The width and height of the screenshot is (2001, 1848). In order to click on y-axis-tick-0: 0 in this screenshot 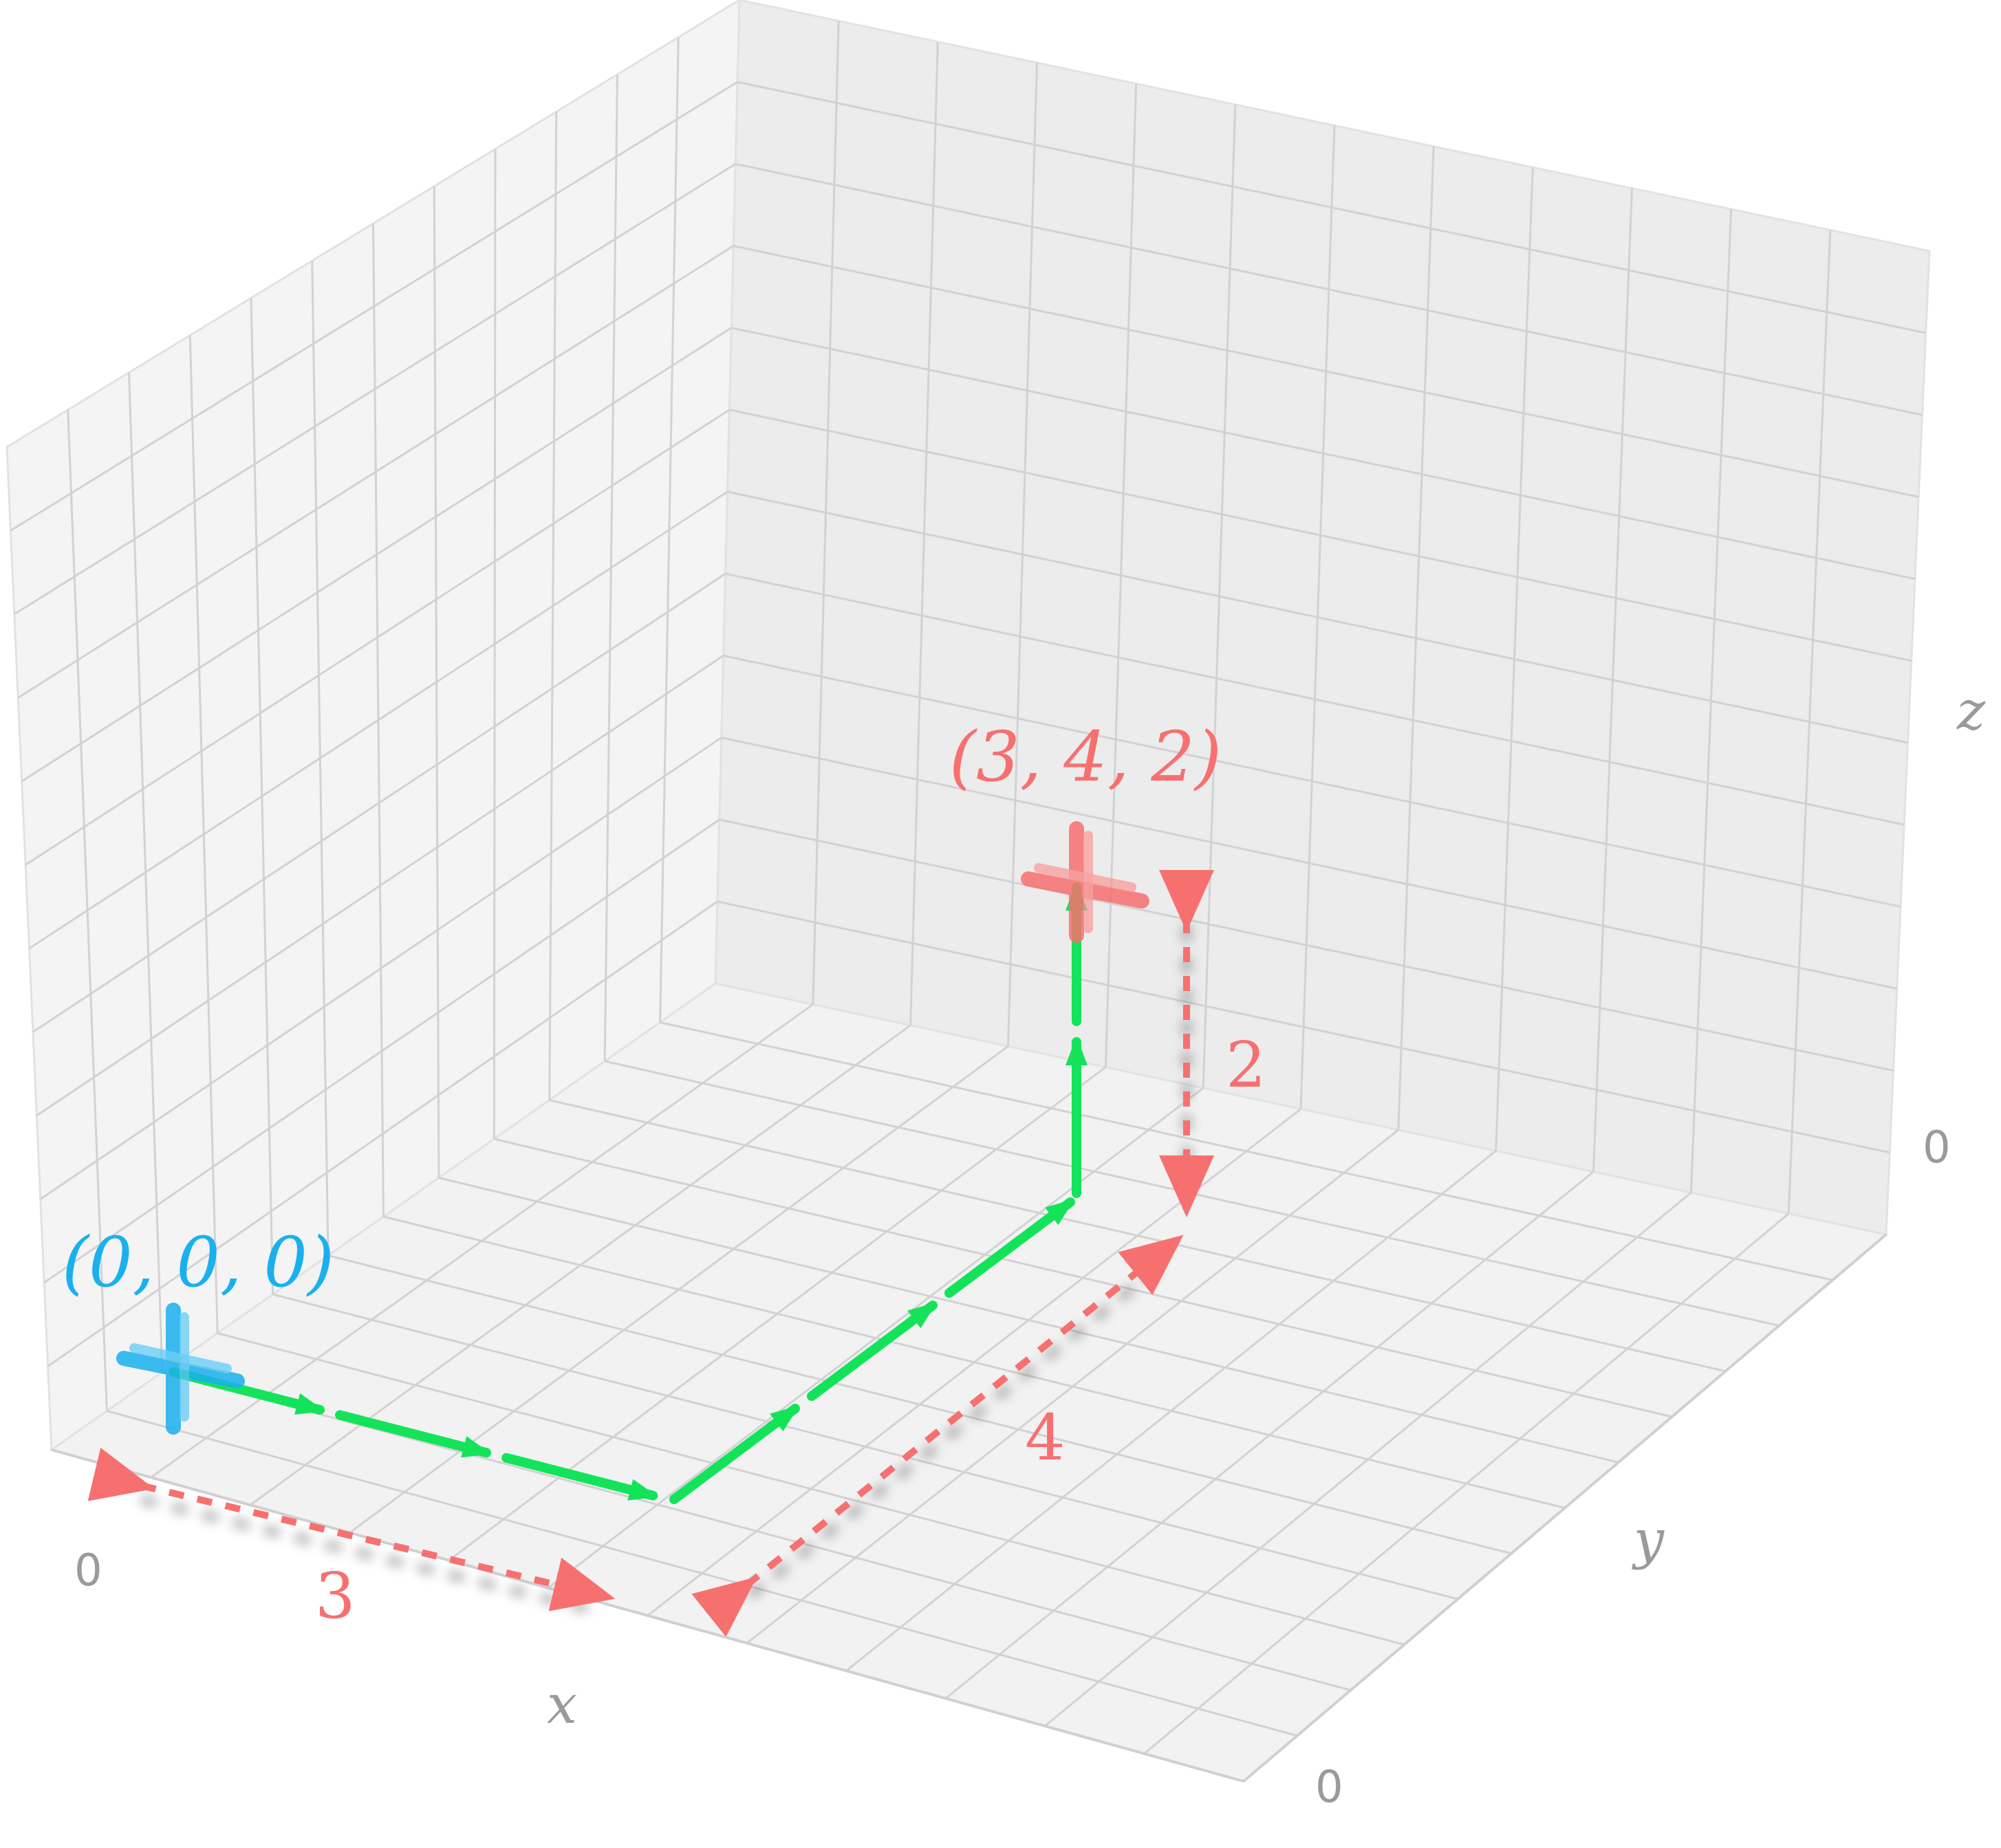, I will do `click(1329, 1787)`.